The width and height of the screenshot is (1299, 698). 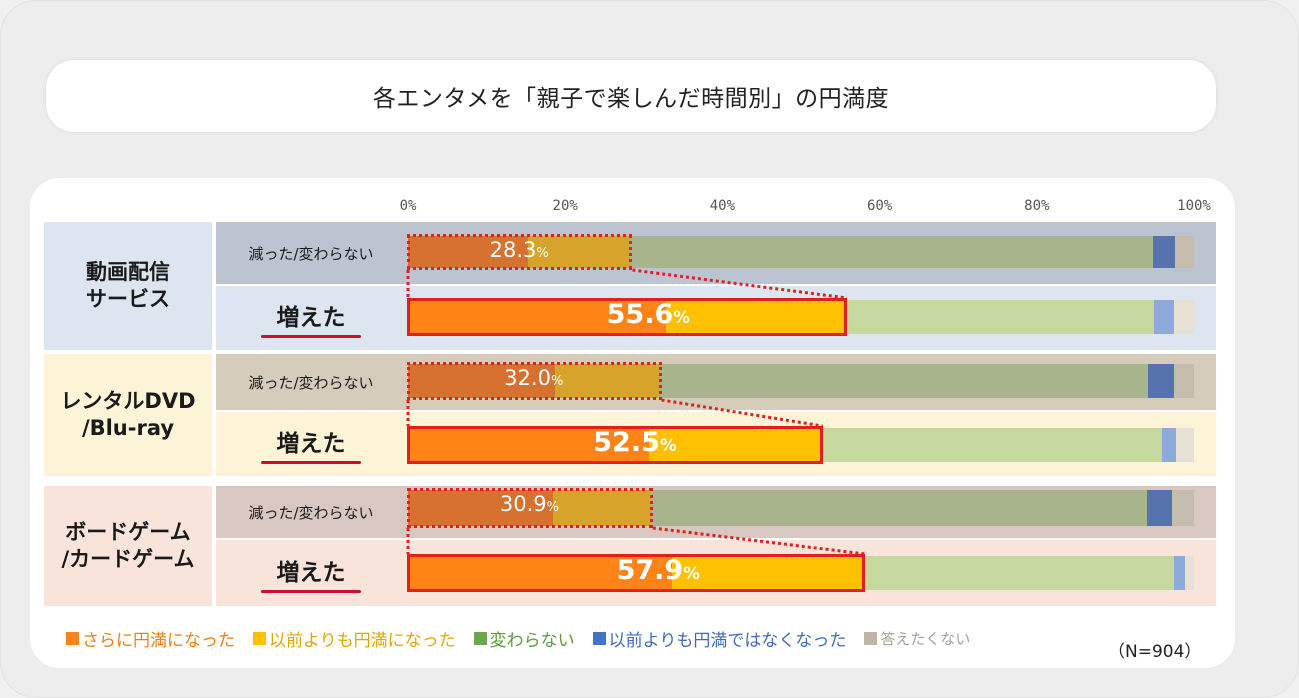 What do you see at coordinates (727, 641) in the screenshot?
I see `legend-label: 以前よりも円満ではなくなった` at bounding box center [727, 641].